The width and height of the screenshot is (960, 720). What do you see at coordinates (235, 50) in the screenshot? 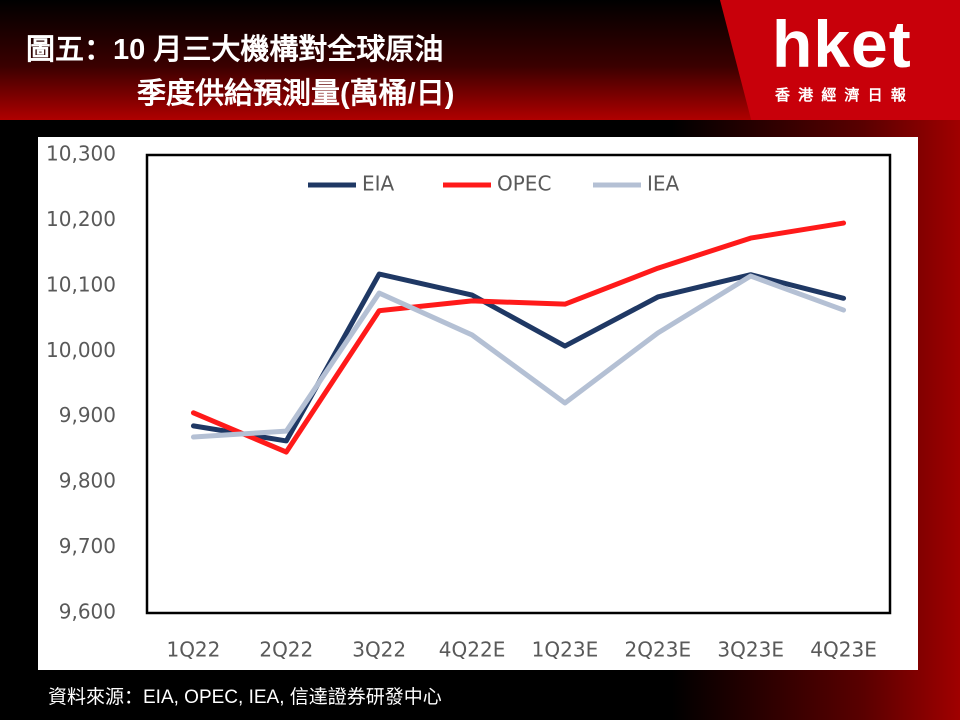
I see `chart-title: 圖五：10 月三大機構對全球原油` at bounding box center [235, 50].